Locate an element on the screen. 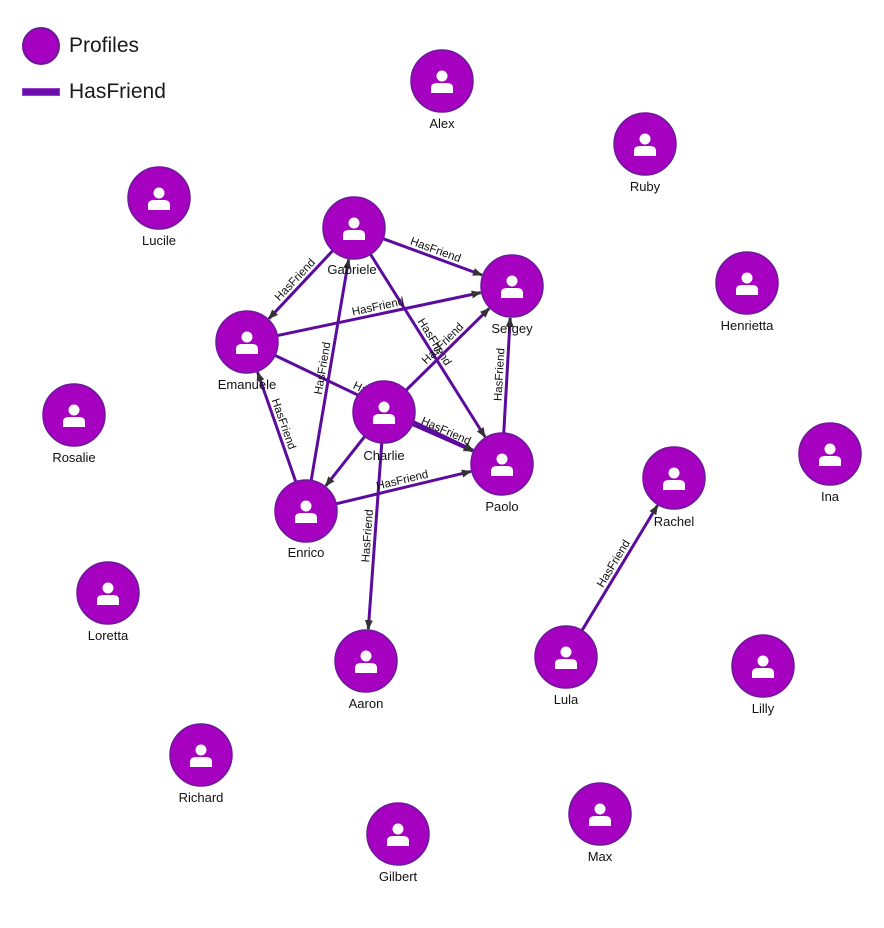 This screenshot has width=884, height=928. legend-item-profiles: Profiles is located at coordinates (94, 46).